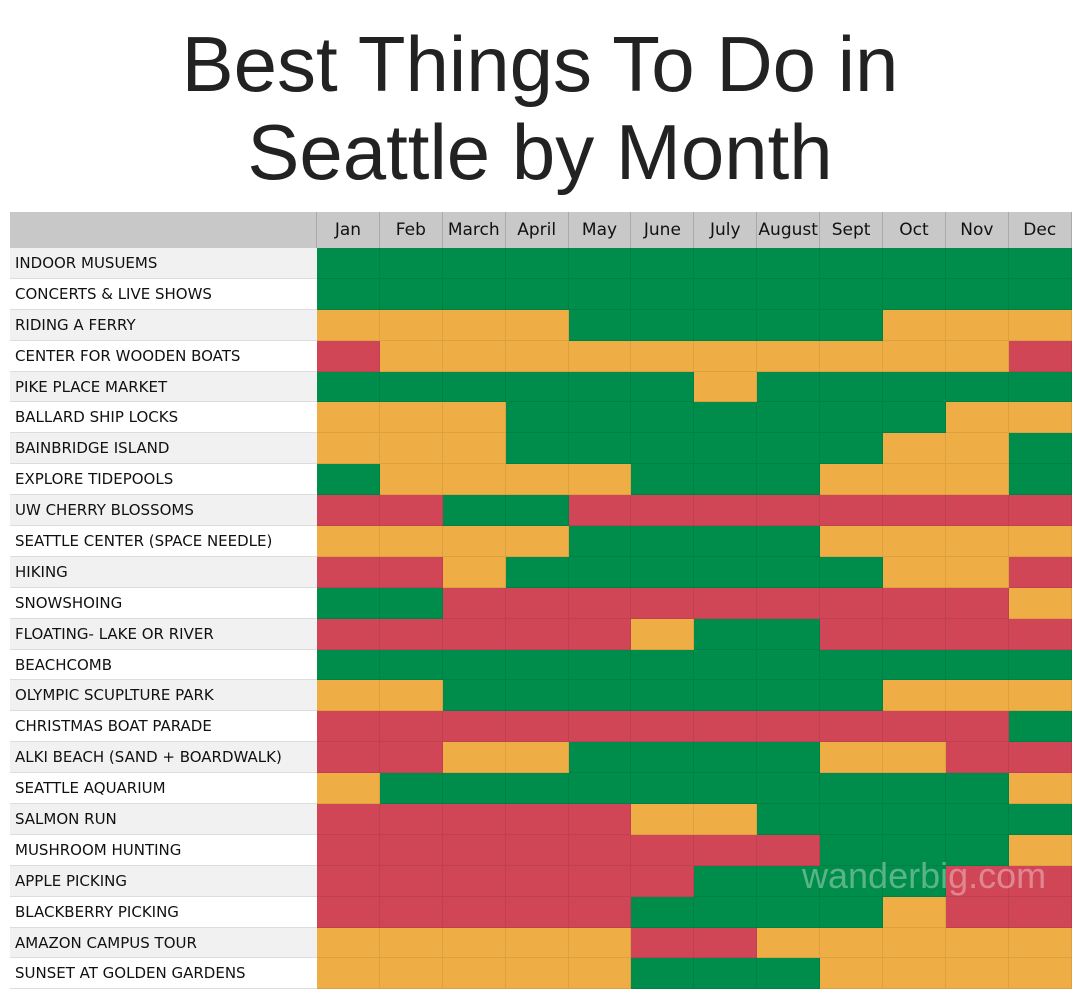 Image resolution: width=1080 pixels, height=1000 pixels. Describe the element at coordinates (163, 943) in the screenshot. I see `activity-label: AMAZON CAMPUS TOUR` at that location.